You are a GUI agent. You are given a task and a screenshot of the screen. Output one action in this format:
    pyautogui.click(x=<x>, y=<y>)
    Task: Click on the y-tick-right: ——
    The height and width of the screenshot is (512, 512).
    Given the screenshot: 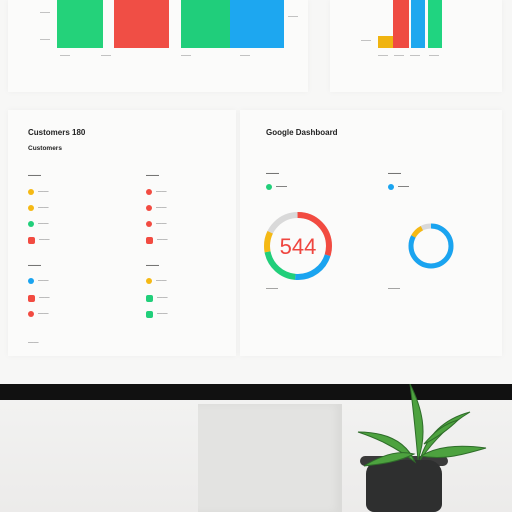 What is the action you would take?
    pyautogui.click(x=293, y=17)
    